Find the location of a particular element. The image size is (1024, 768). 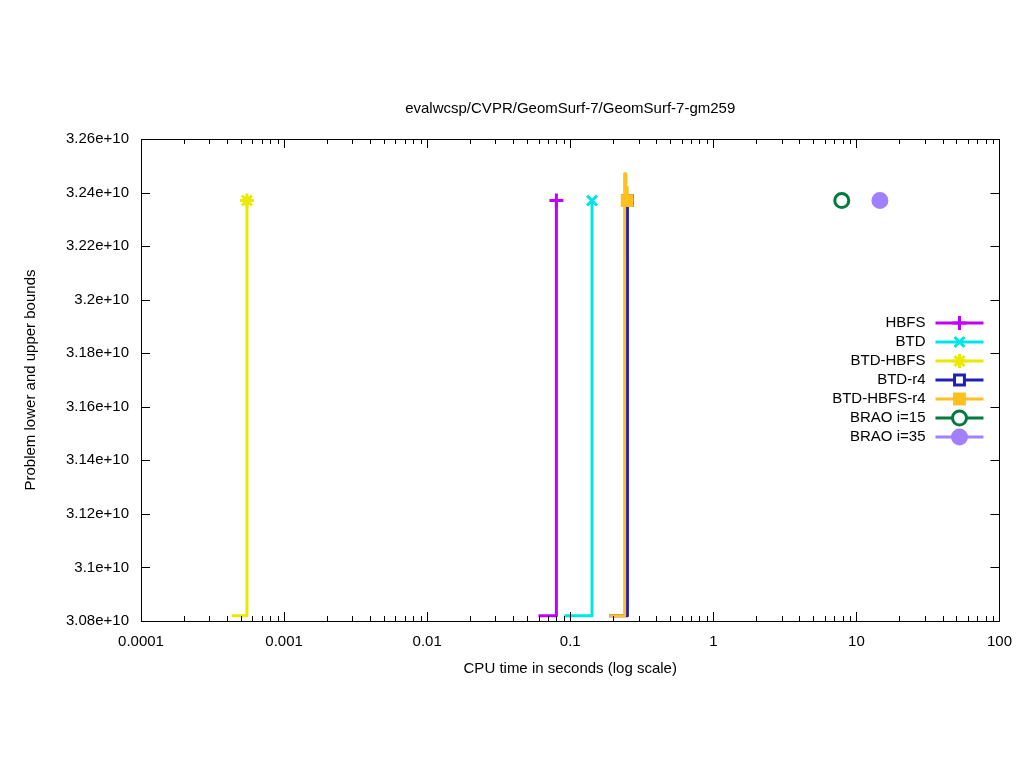

legend-label: BTD-r4 is located at coordinates (901, 379).